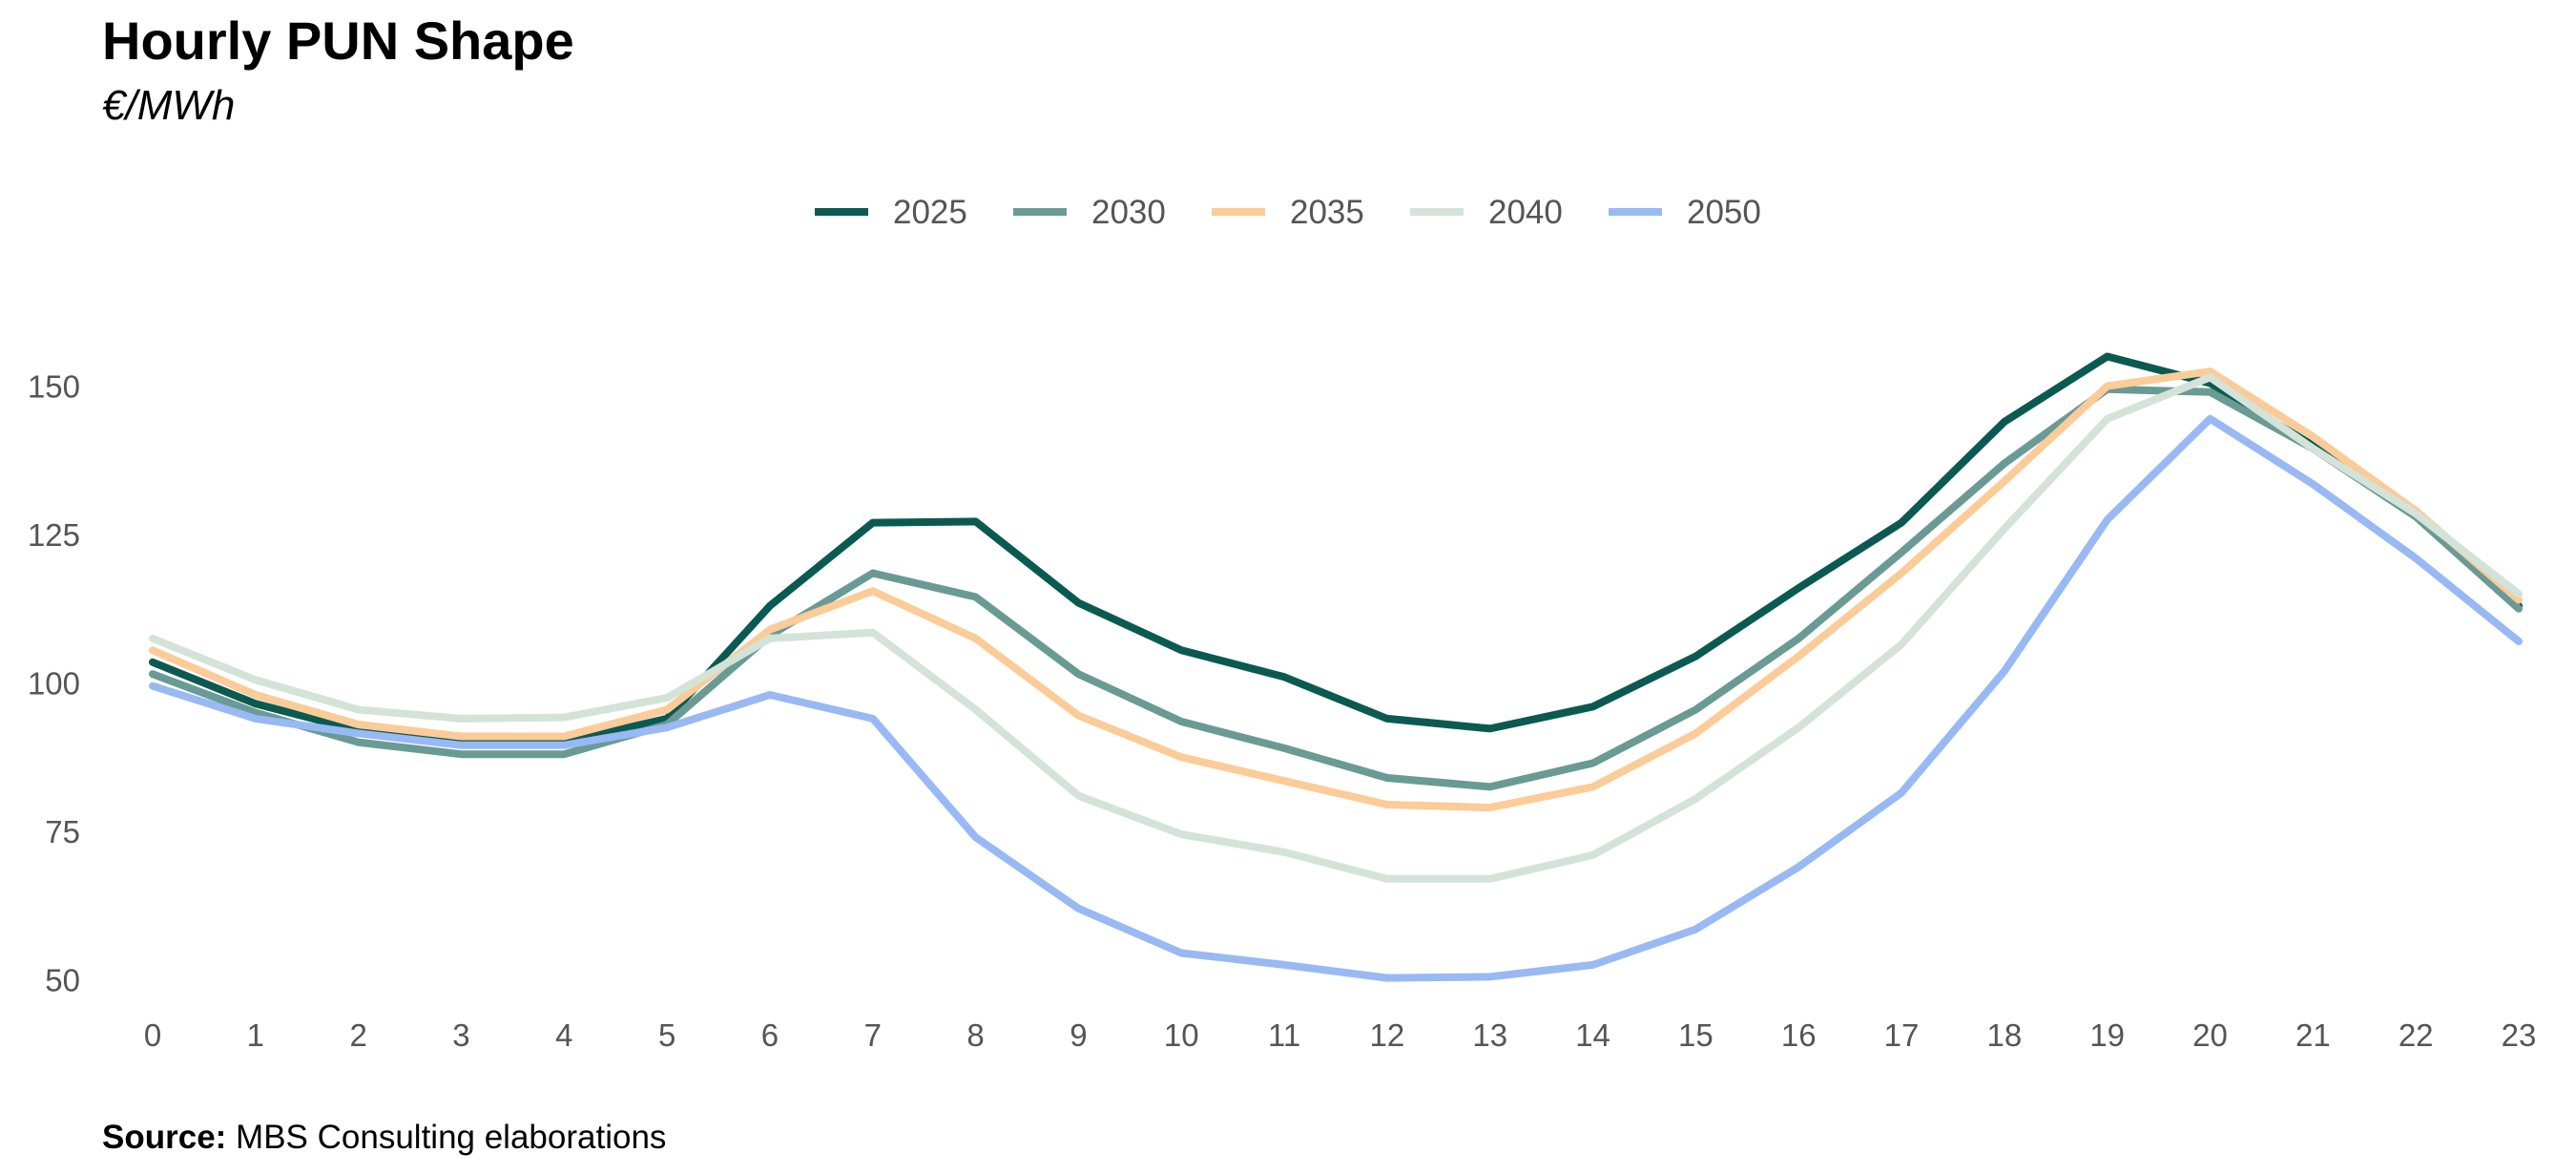 The image size is (2576, 1174). Describe the element at coordinates (770, 1035) in the screenshot. I see `x-tick-label: 6` at that location.